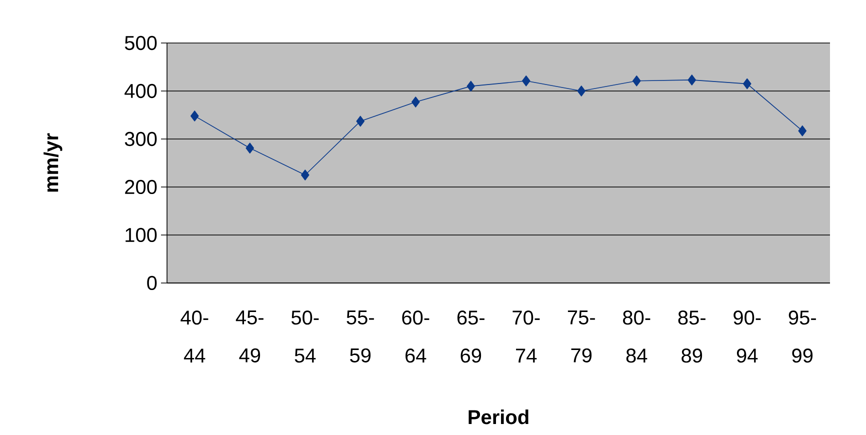 This screenshot has height=435, width=866. I want to click on x-axis-title: Period, so click(498, 417).